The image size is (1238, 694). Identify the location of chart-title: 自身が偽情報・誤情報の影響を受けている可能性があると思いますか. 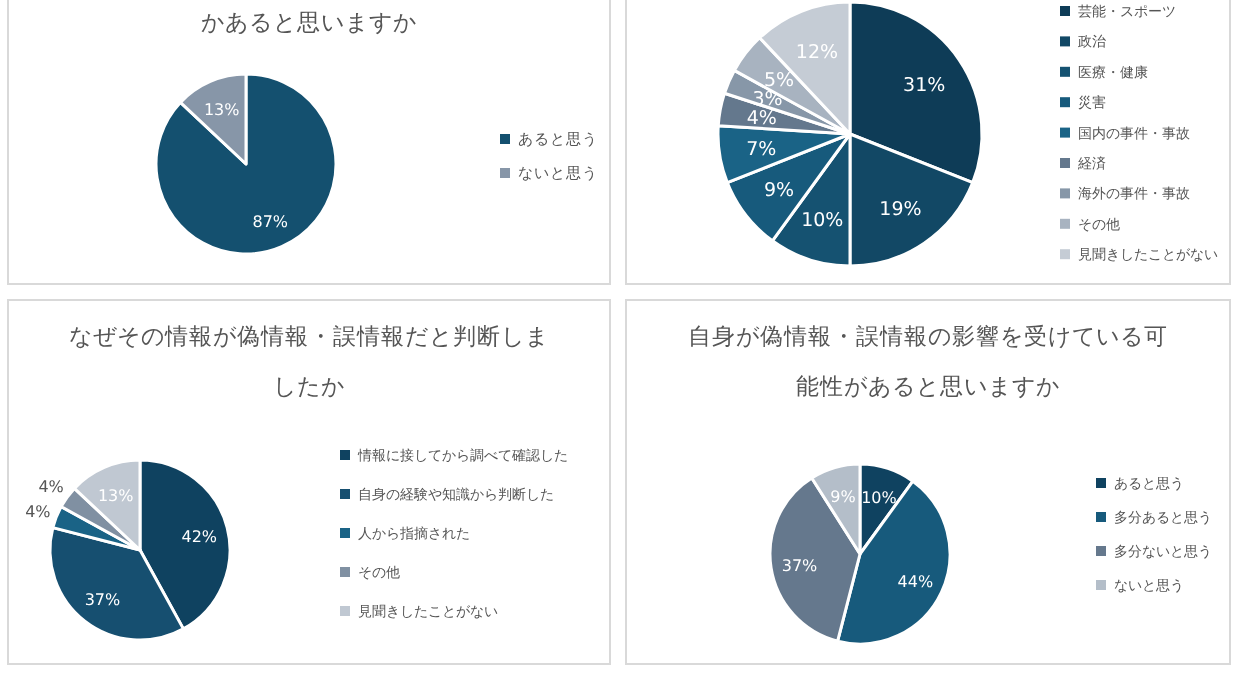
(928, 361).